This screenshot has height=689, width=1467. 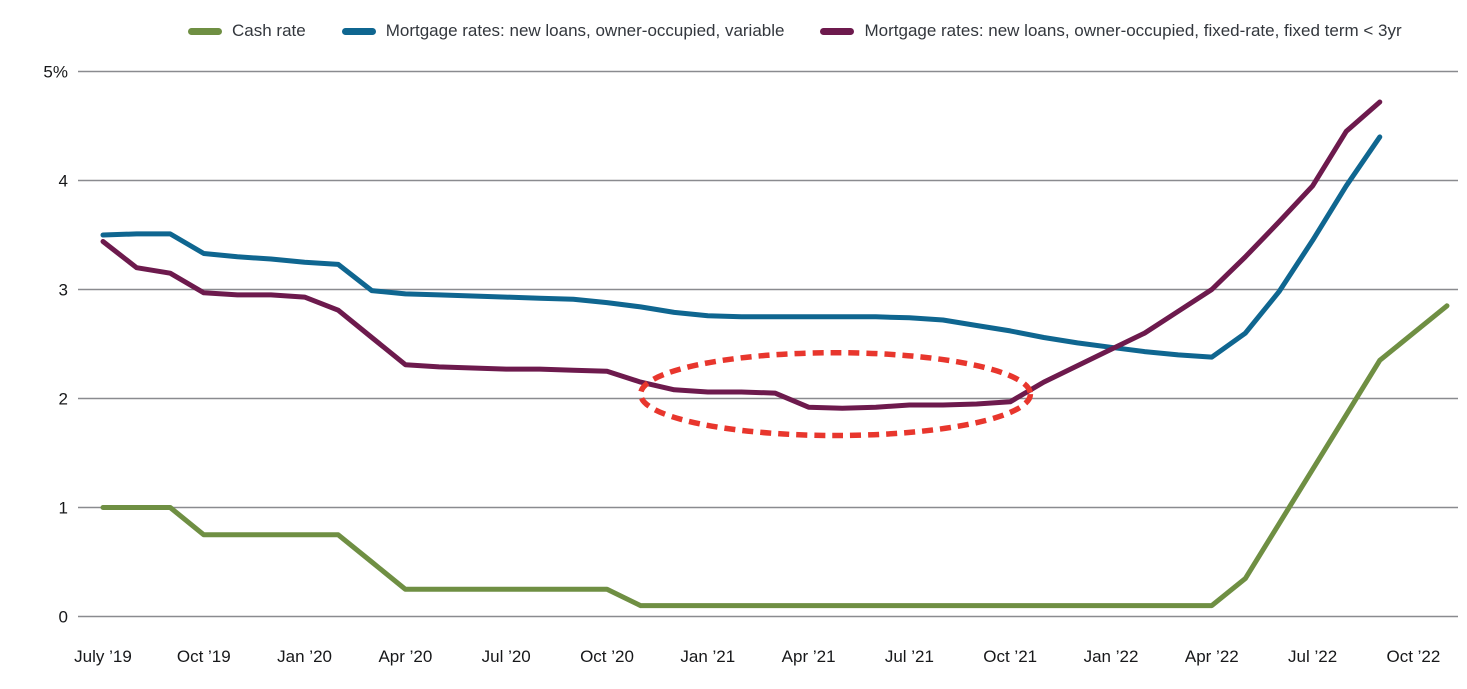 What do you see at coordinates (1312, 656) in the screenshot?
I see `svg-text: Jul ’22` at bounding box center [1312, 656].